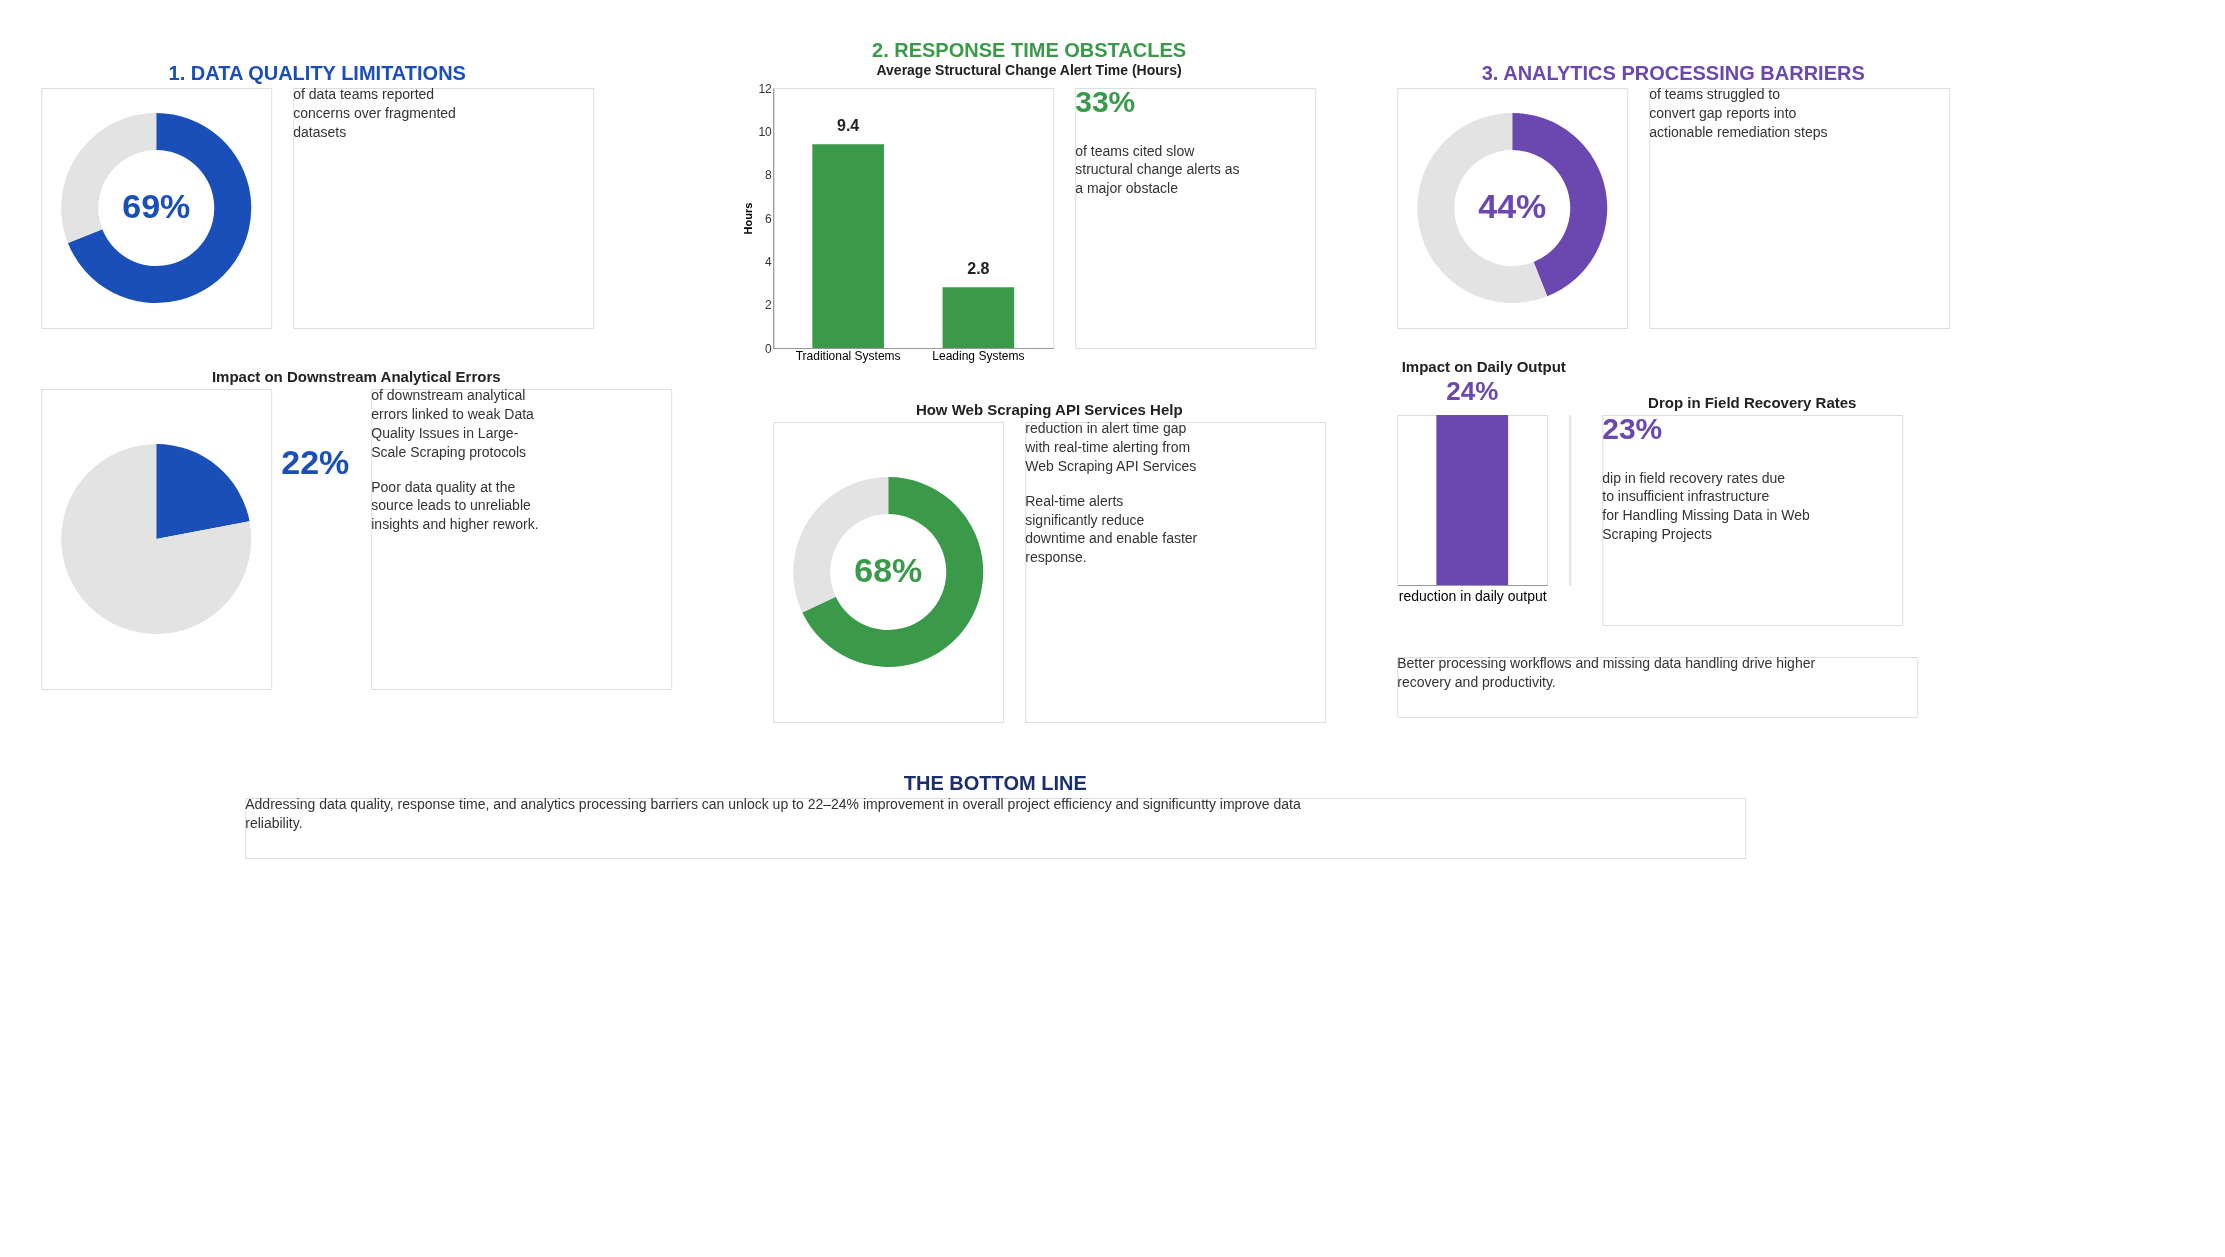 Image resolution: width=2225 pixels, height=1257 pixels. Describe the element at coordinates (765, 88) in the screenshot. I see `y-tick-label: 12` at that location.